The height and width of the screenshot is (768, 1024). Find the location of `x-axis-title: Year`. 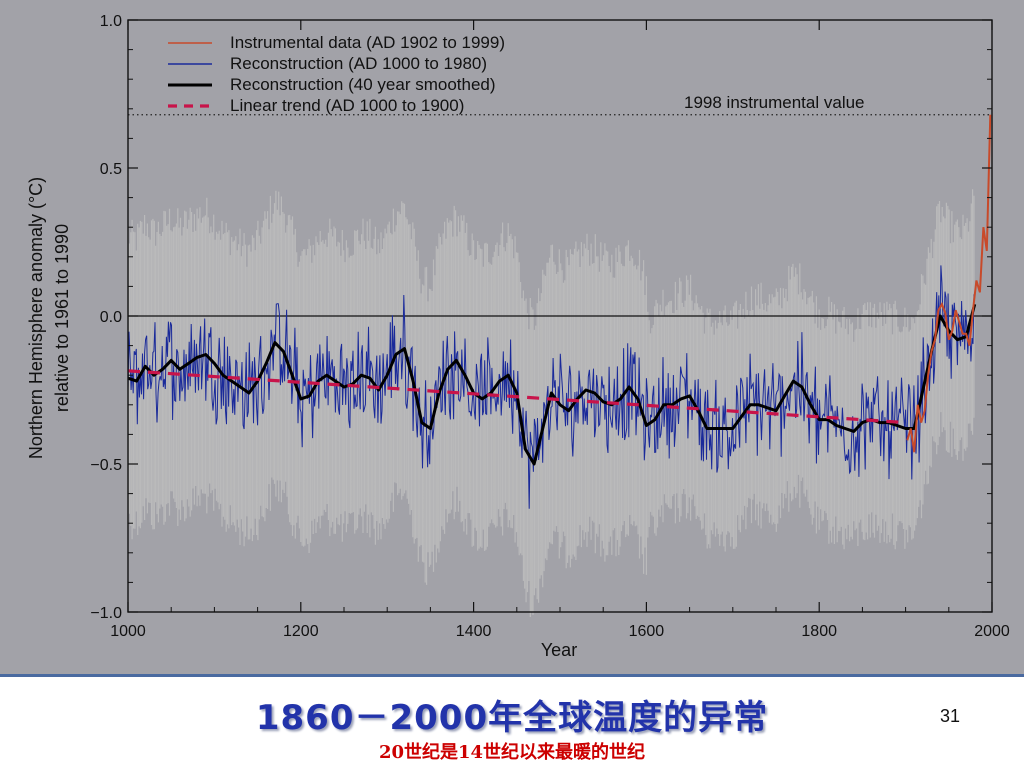

x-axis-title: Year is located at coordinates (559, 650).